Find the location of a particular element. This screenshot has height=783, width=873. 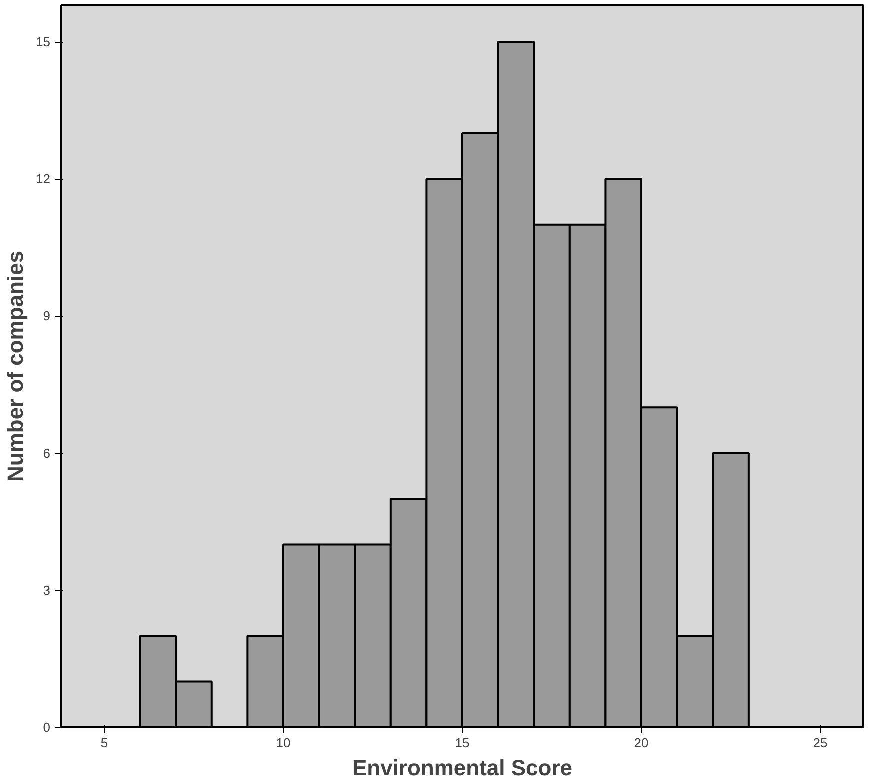

y-tick-label: 15 is located at coordinates (43, 42).